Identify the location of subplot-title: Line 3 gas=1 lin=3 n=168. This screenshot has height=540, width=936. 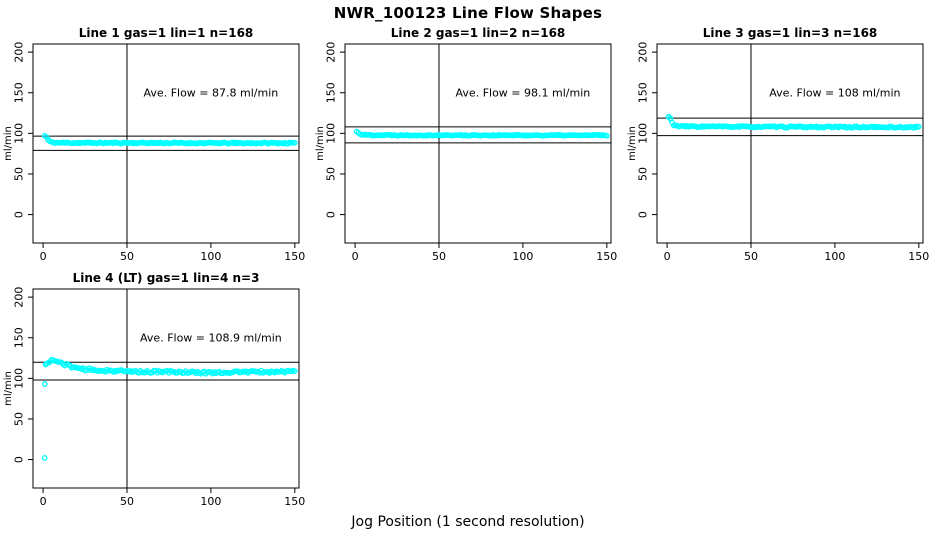
(790, 33).